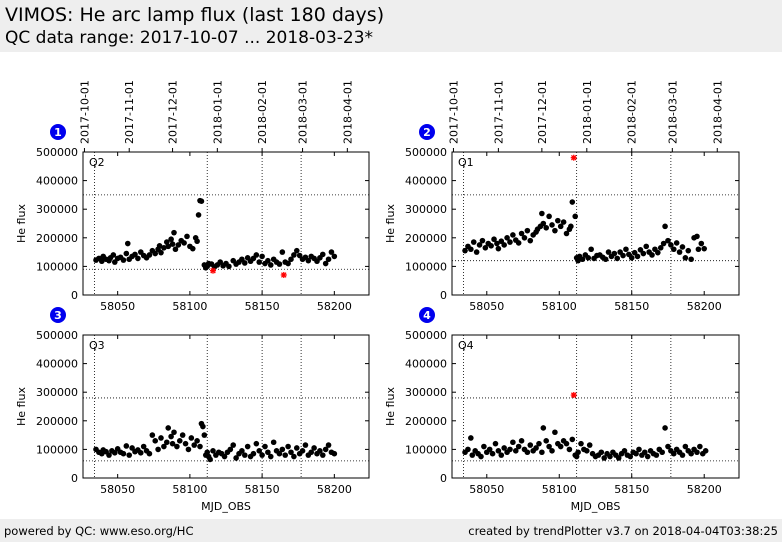 The height and width of the screenshot is (542, 782). I want to click on date-tick-label: 2018-04-01, so click(717, 112).